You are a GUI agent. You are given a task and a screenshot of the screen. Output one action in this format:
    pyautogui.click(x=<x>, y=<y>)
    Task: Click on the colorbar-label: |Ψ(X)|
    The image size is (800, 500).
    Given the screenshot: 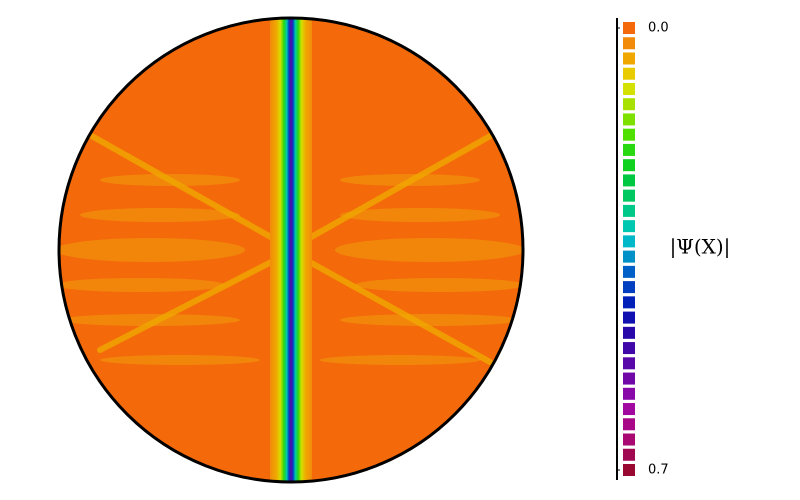 What is the action you would take?
    pyautogui.click(x=700, y=247)
    